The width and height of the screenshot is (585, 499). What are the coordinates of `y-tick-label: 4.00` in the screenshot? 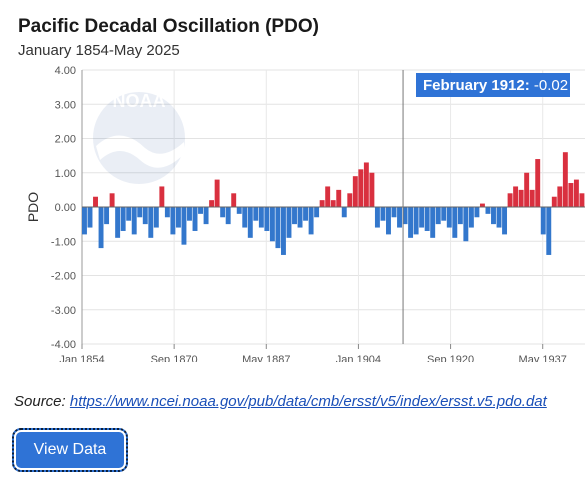 It's located at (65, 71).